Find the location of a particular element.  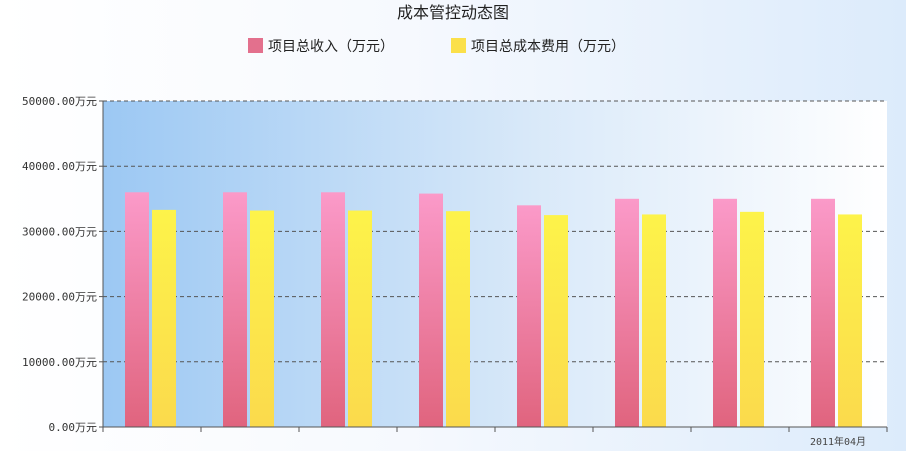

y-tick-label: 0.00万元 is located at coordinates (73, 427).